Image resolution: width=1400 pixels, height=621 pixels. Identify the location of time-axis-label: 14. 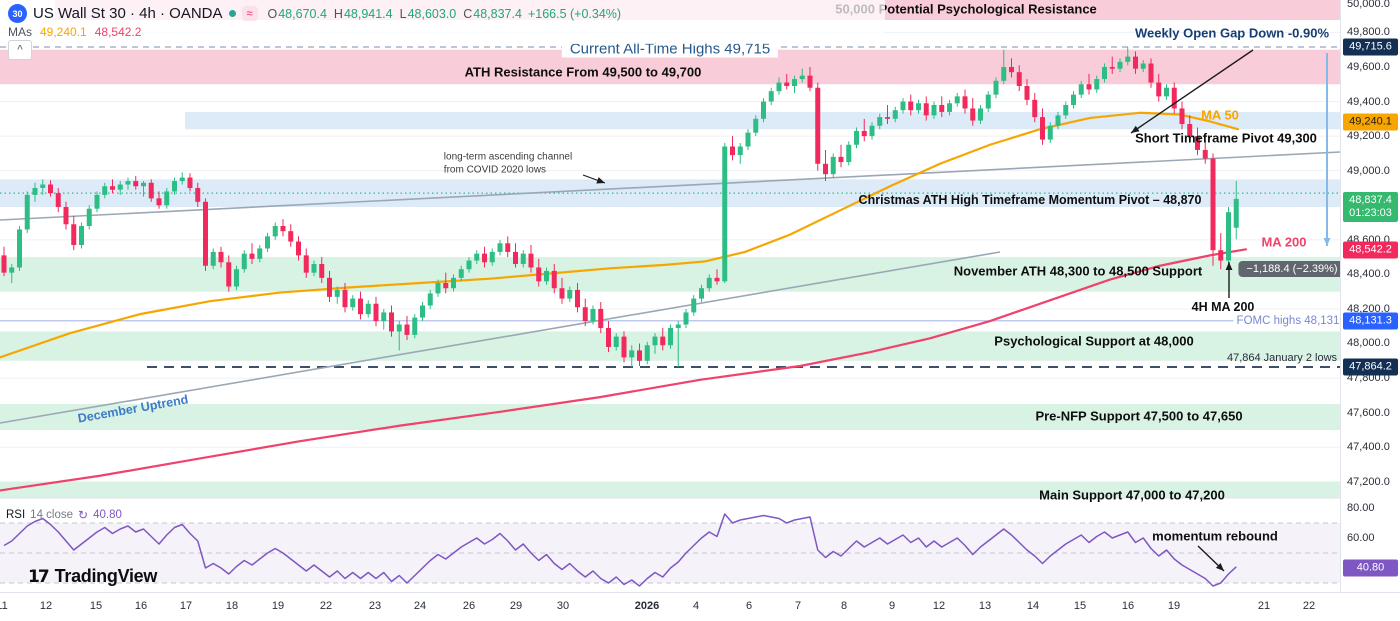
(1033, 606).